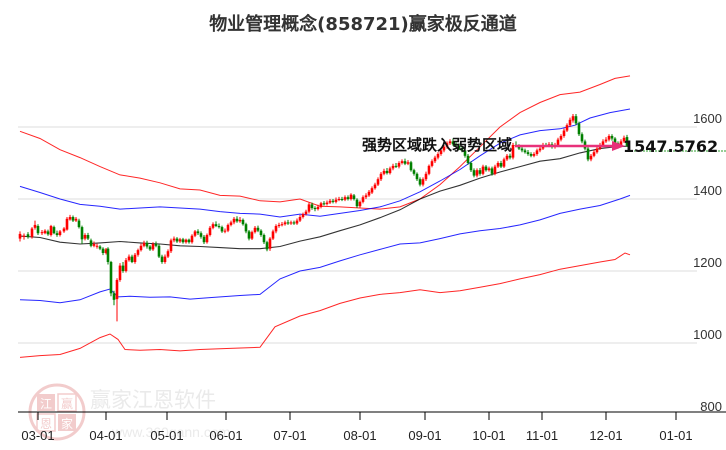  I want to click on annotation-text: 强势区域跌入弱势区域, so click(437, 145).